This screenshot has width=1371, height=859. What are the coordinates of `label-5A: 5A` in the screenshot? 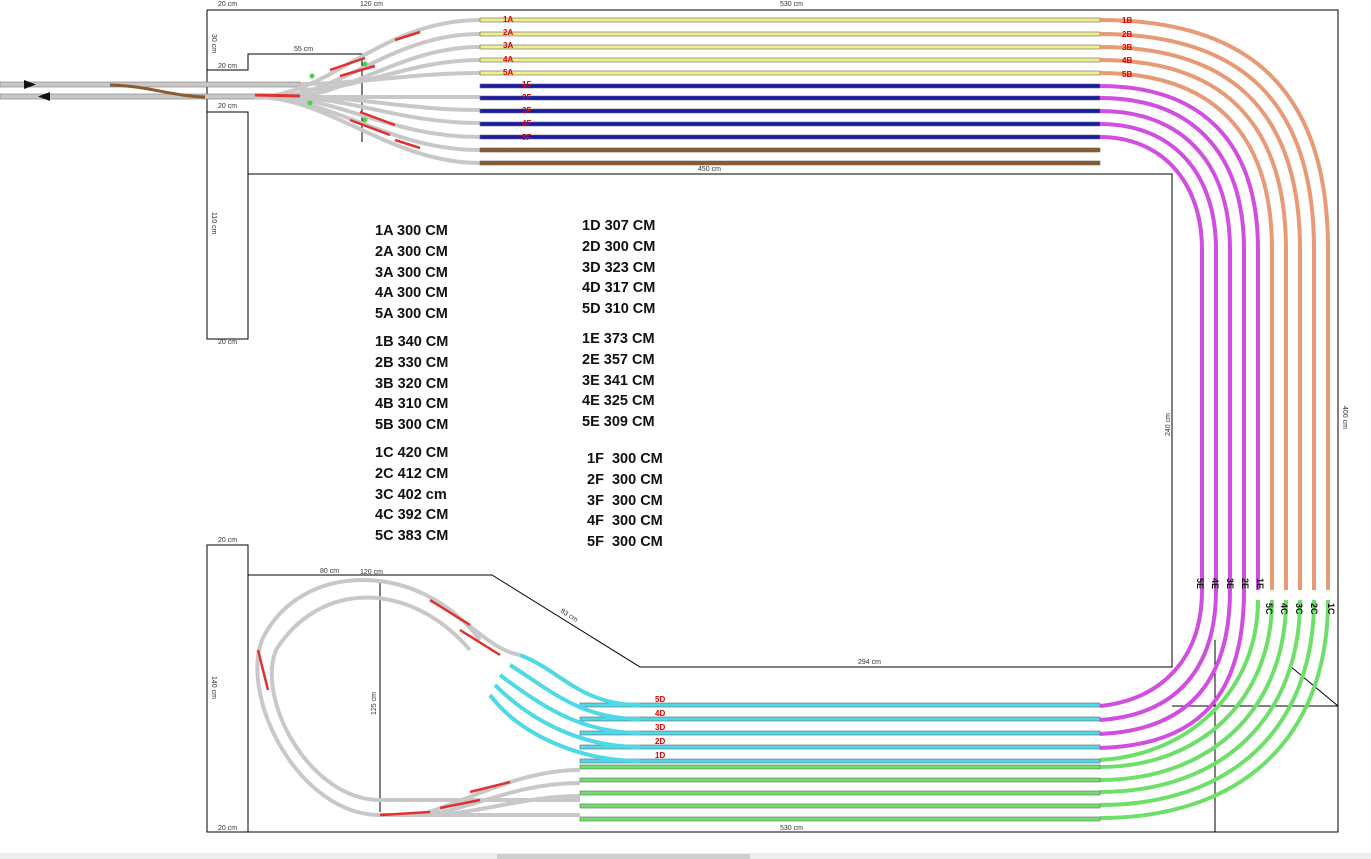 It's located at (508, 72).